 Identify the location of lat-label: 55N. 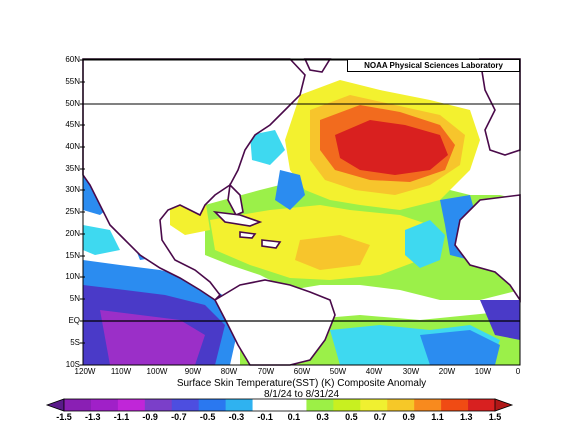
(72, 81).